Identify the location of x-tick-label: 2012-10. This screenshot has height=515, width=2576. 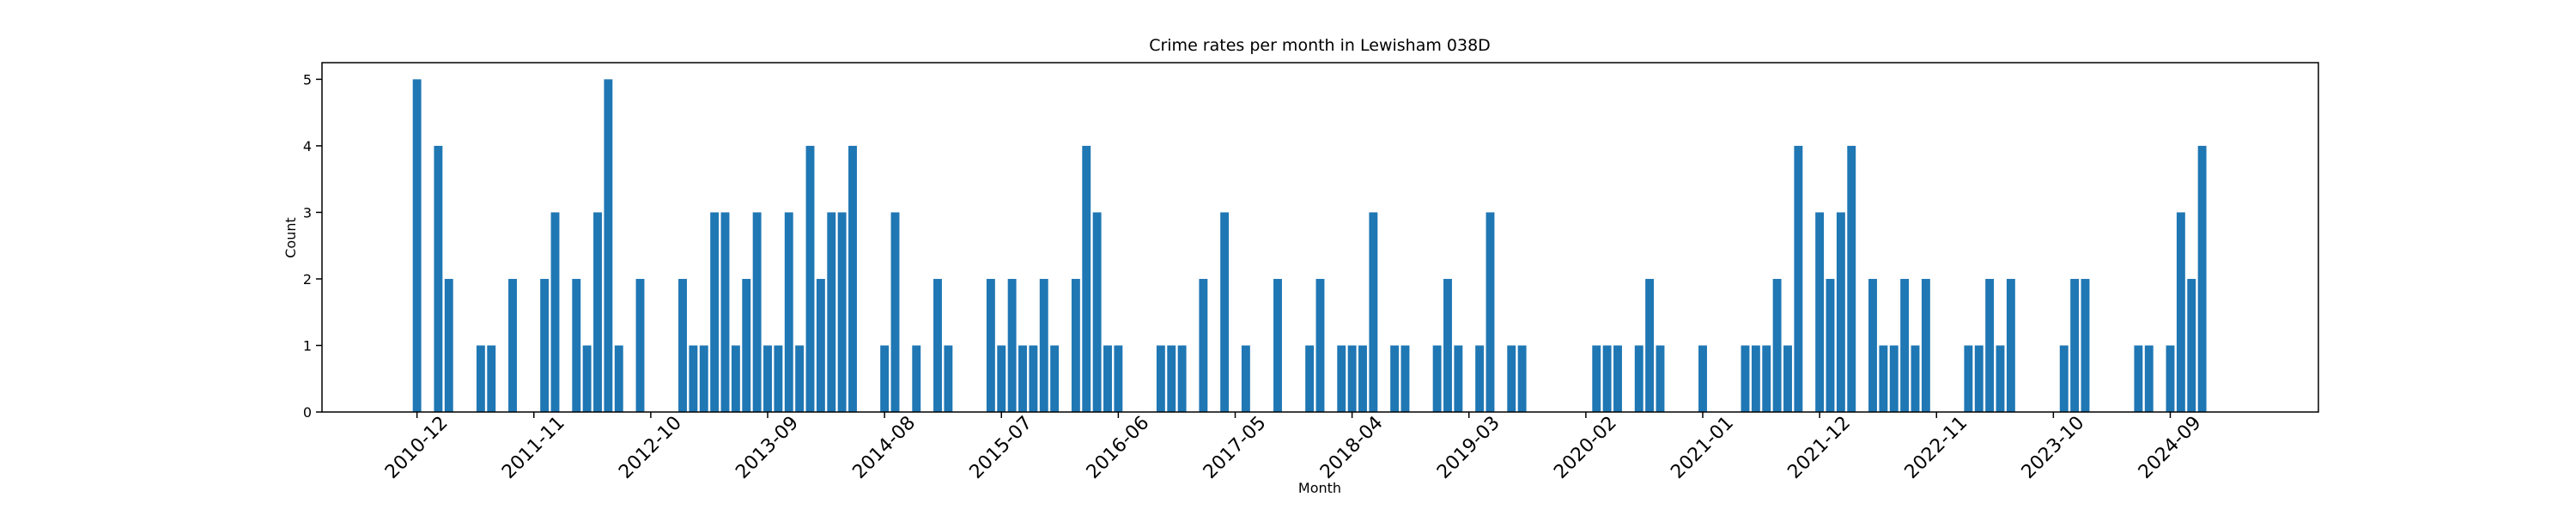
(651, 447).